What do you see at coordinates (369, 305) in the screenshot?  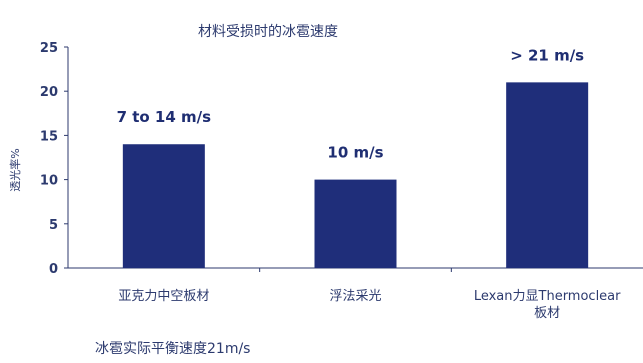 I see `category-labels: 亚克力中空板材 浮法采光 Lexan力显Thermoclear 板材` at bounding box center [369, 305].